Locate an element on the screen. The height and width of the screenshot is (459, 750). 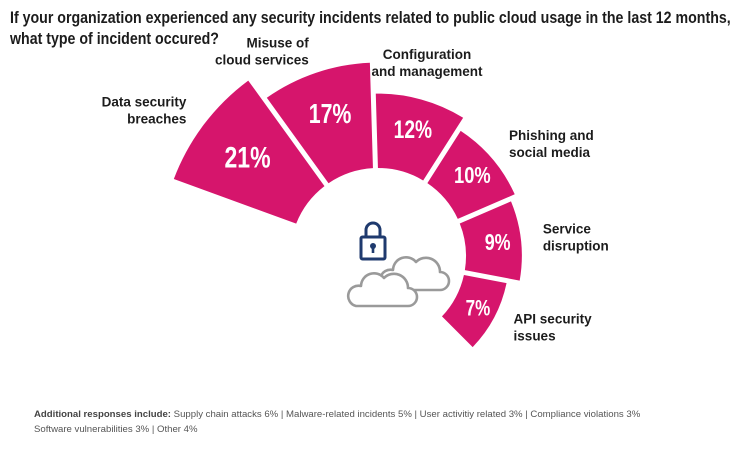
category-label-line: cloud services is located at coordinates (262, 60).